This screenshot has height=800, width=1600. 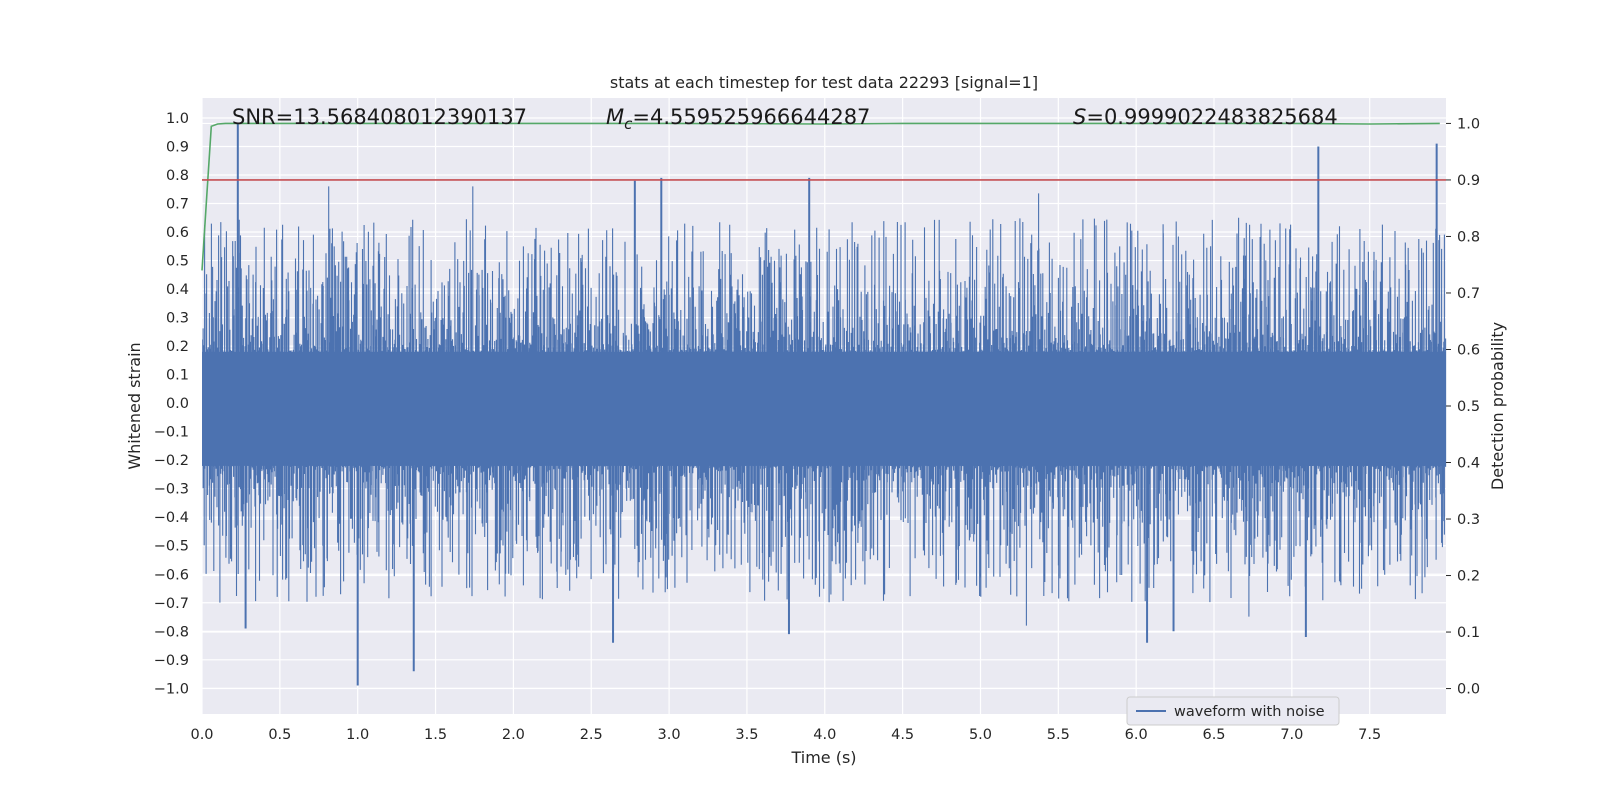 I want to click on snr-annotation: SNR=13.568408012390137, so click(x=379, y=117).